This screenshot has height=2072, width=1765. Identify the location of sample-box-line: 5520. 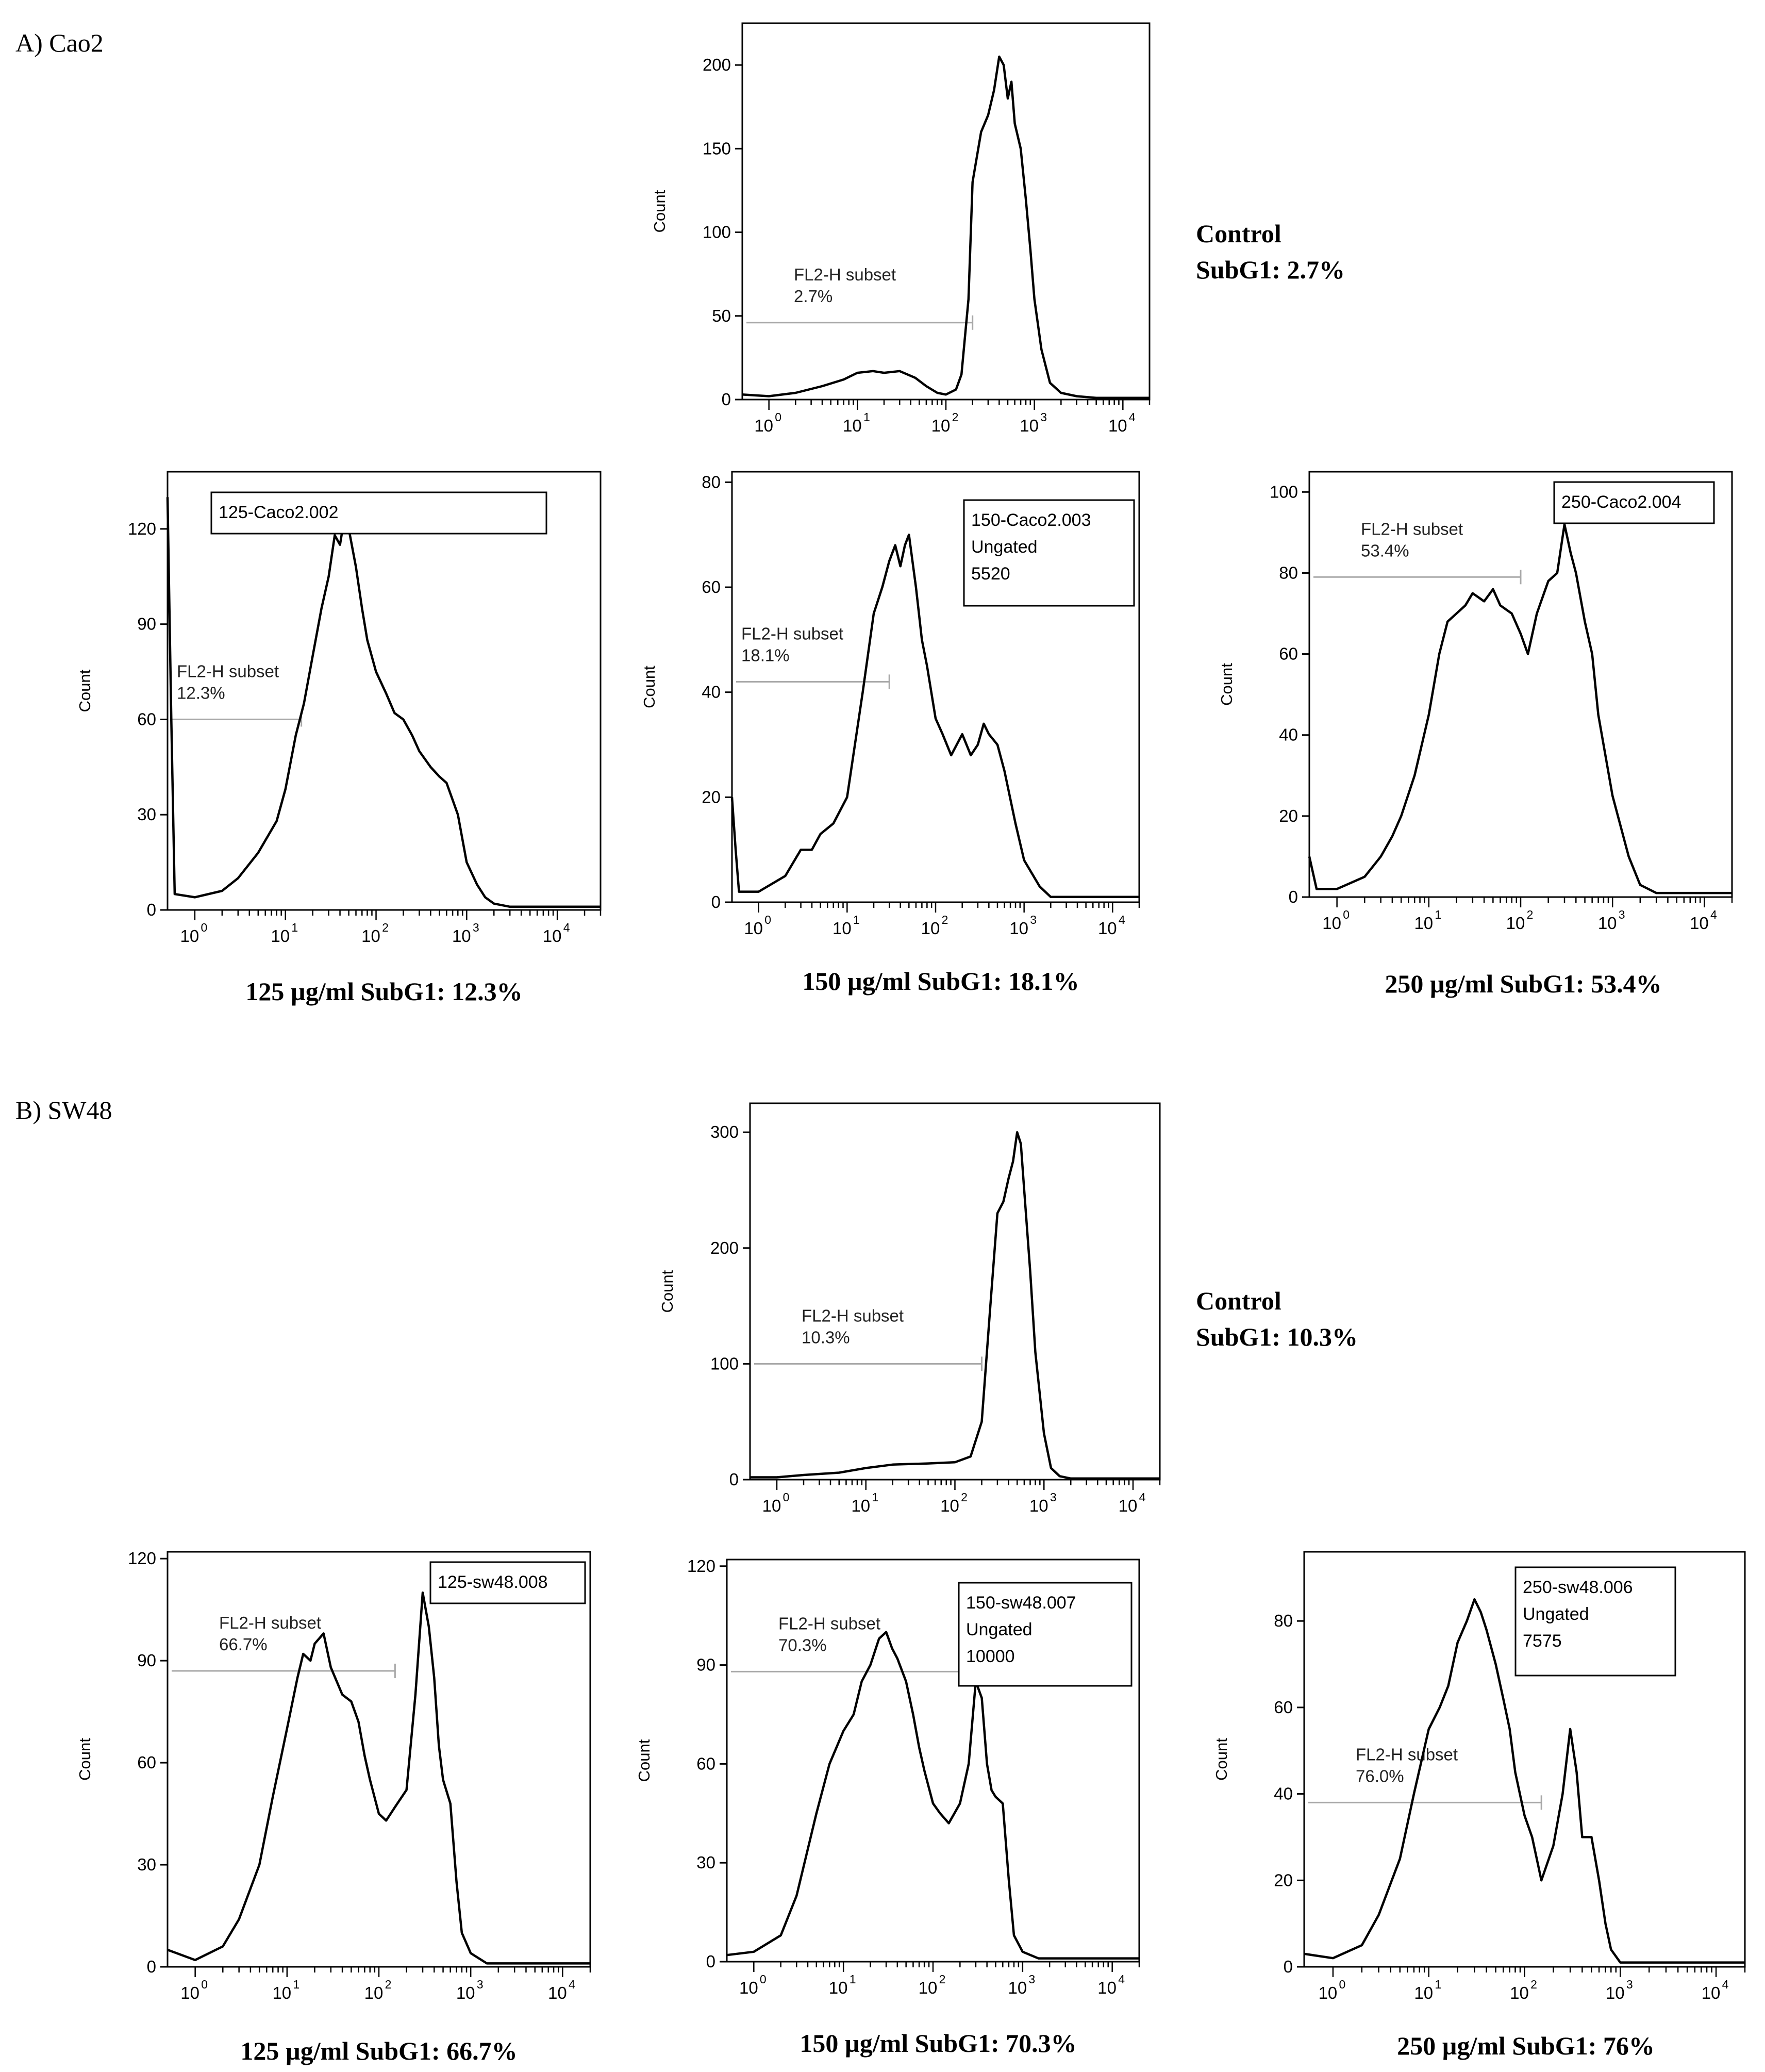
(990, 574).